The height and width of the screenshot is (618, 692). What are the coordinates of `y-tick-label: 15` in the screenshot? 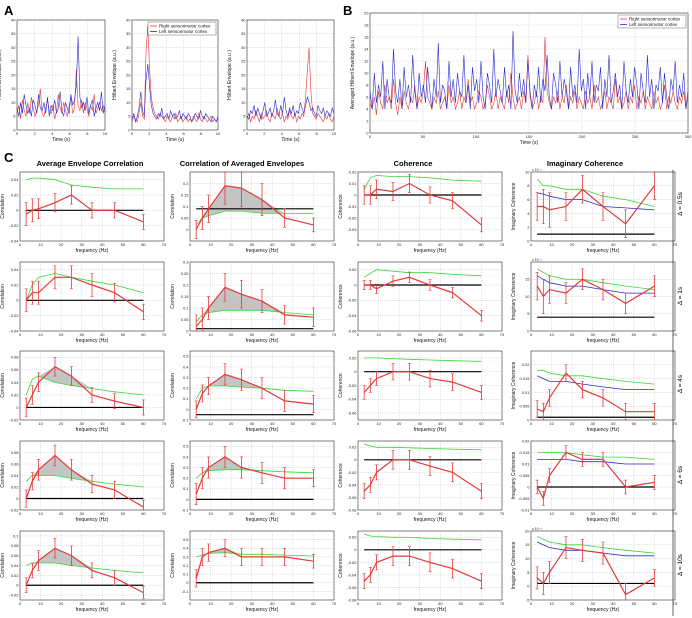 It's located at (128, 88).